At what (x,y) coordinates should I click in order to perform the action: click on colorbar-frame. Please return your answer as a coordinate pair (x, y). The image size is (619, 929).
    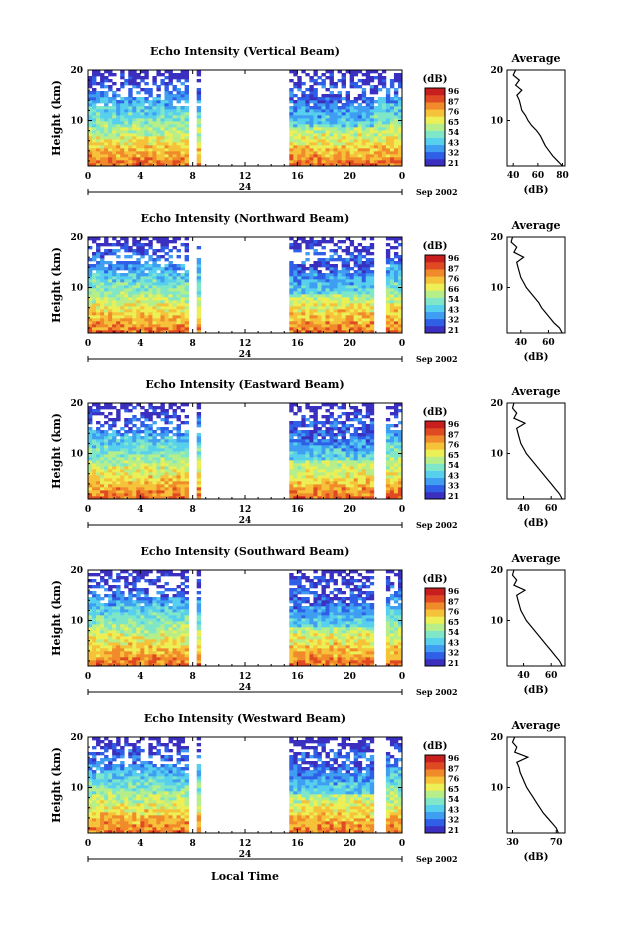
    Looking at the image, I should click on (435, 294).